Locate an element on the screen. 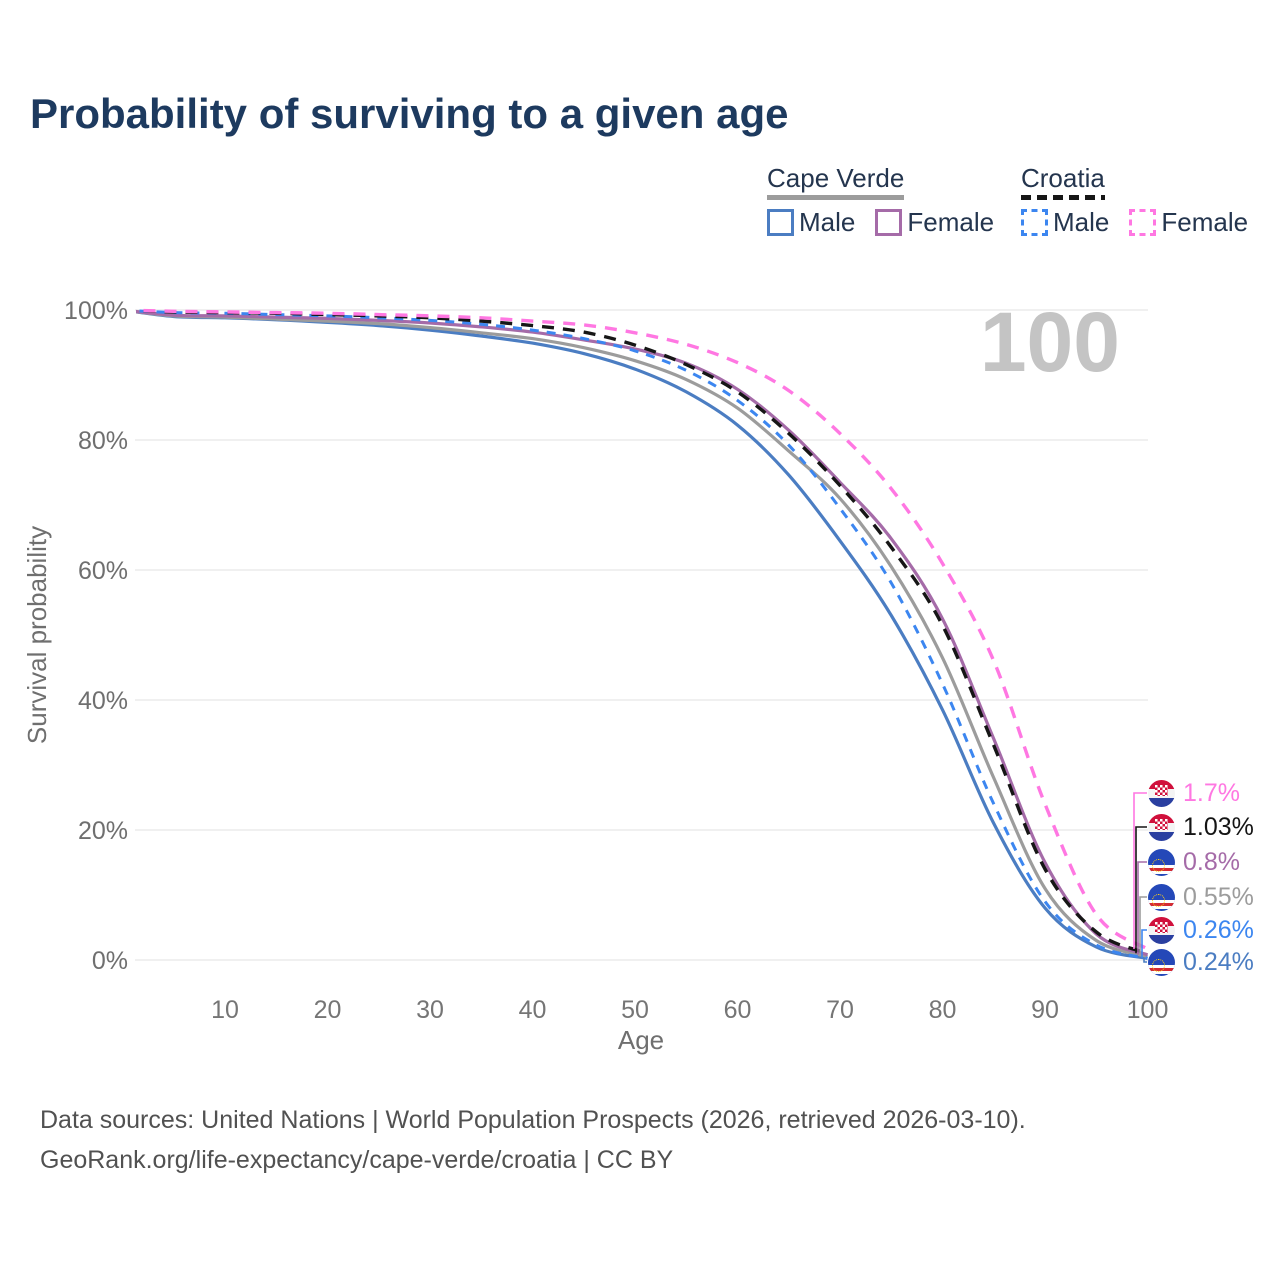 This screenshot has width=1280, height=1280. legend-group-cape-verde: Cape Verde Male Female is located at coordinates (880, 200).